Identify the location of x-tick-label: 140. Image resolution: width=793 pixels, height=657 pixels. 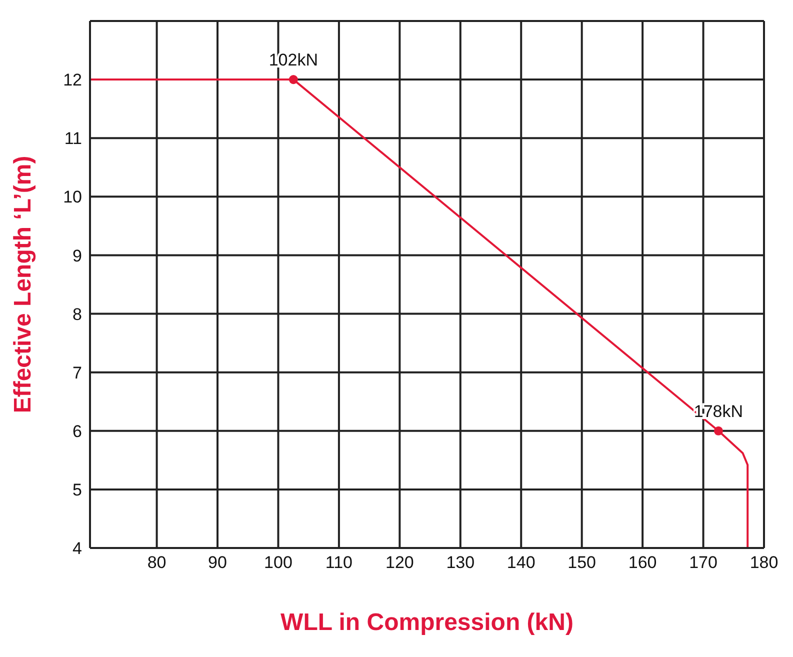
(521, 562).